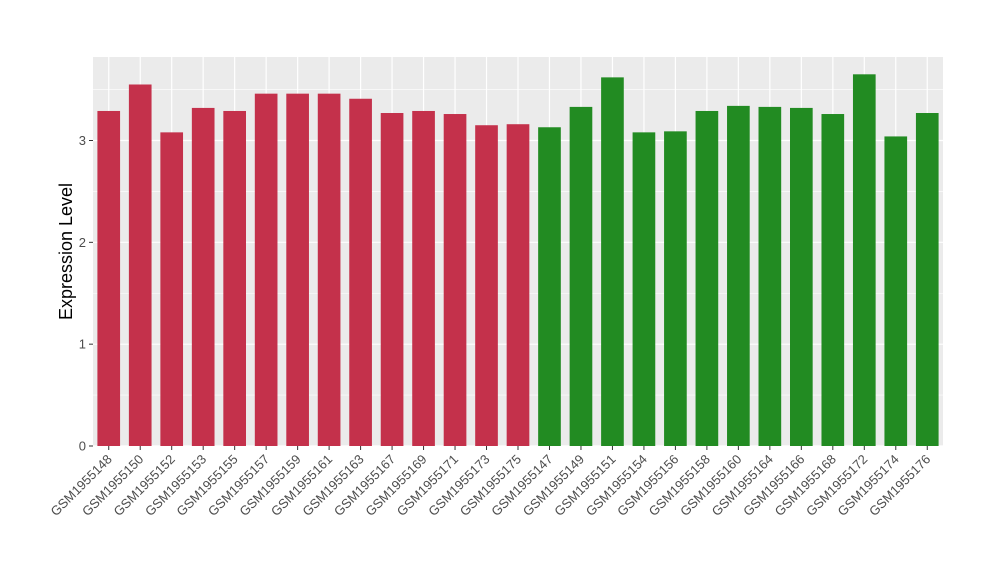 The image size is (1000, 585). Describe the element at coordinates (86, 293) in the screenshot. I see `y-axis: 0 1 2 3` at that location.